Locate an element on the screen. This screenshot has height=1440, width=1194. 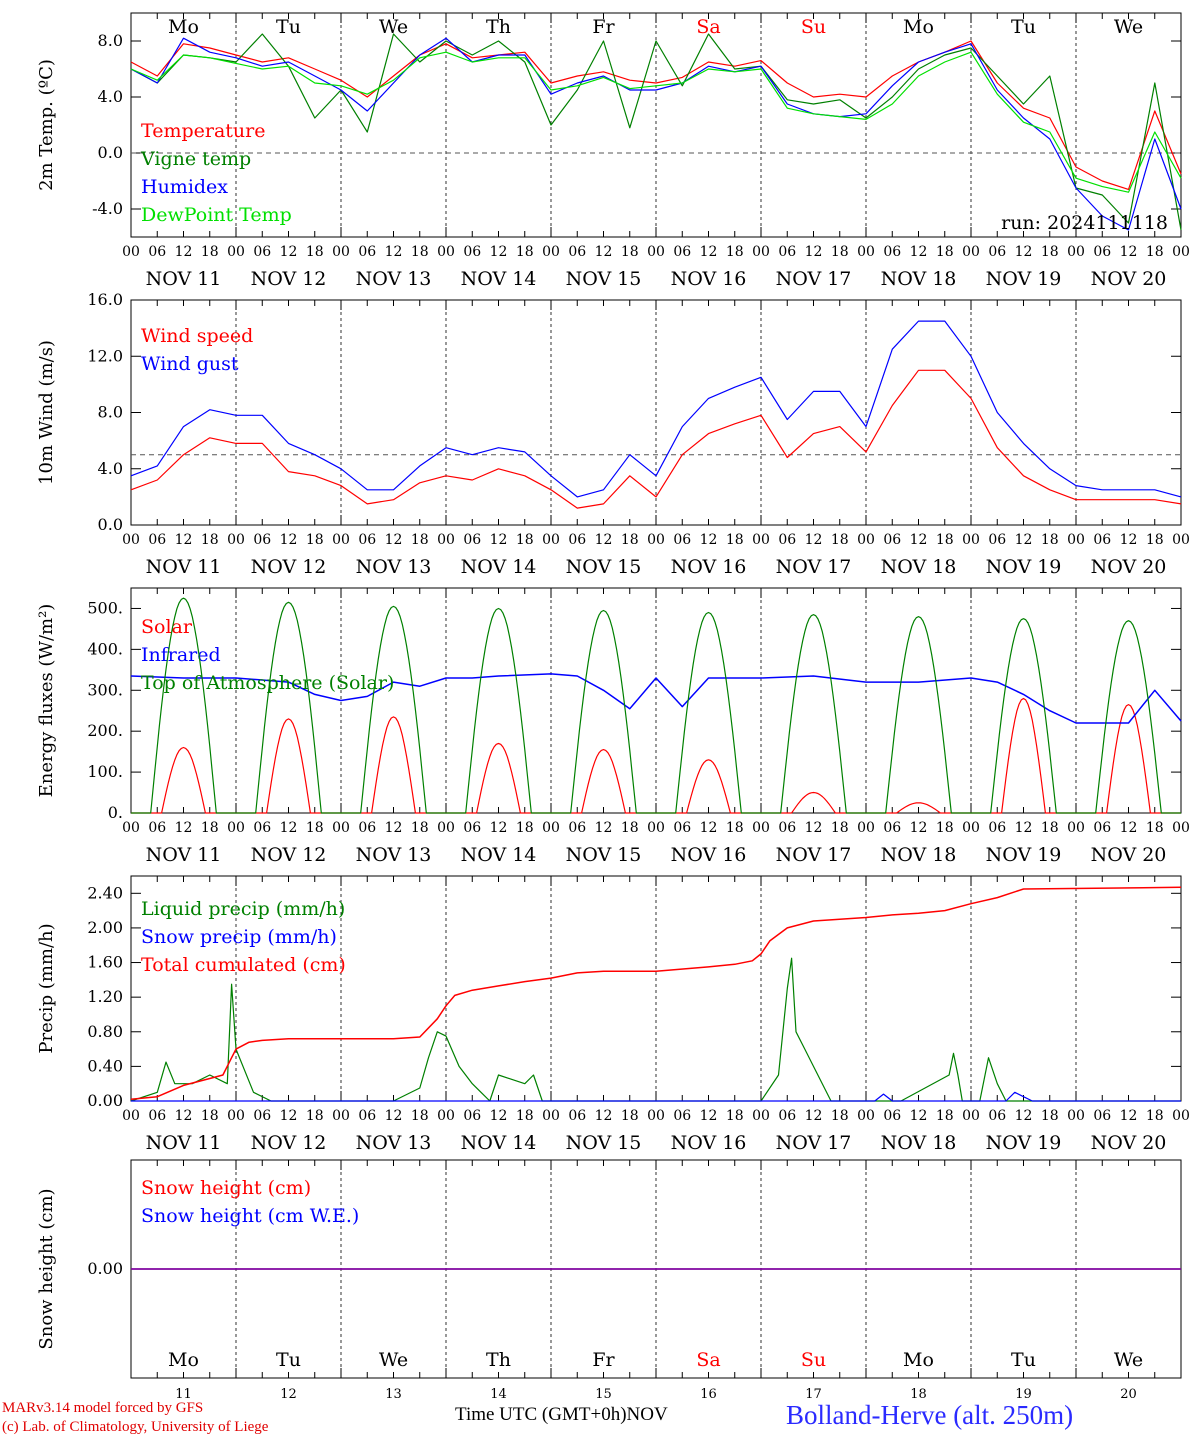
date-label: NOV 16 is located at coordinates (709, 1143).